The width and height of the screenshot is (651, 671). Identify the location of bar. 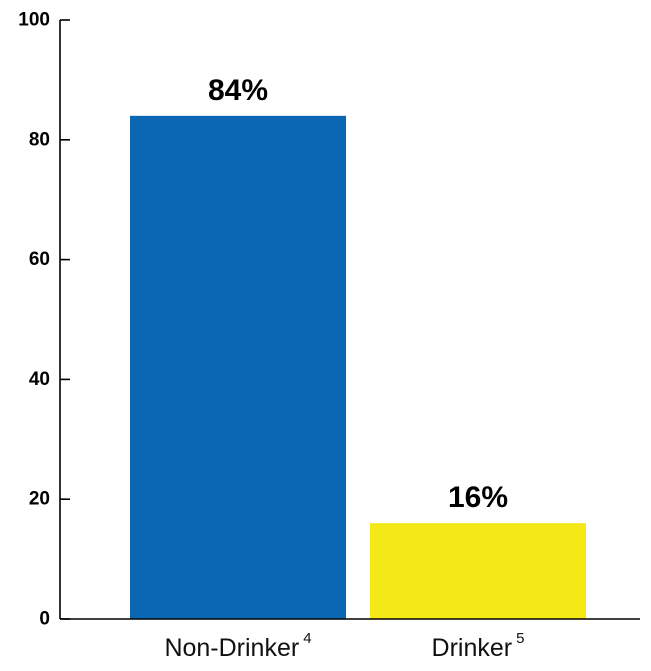
(478, 571).